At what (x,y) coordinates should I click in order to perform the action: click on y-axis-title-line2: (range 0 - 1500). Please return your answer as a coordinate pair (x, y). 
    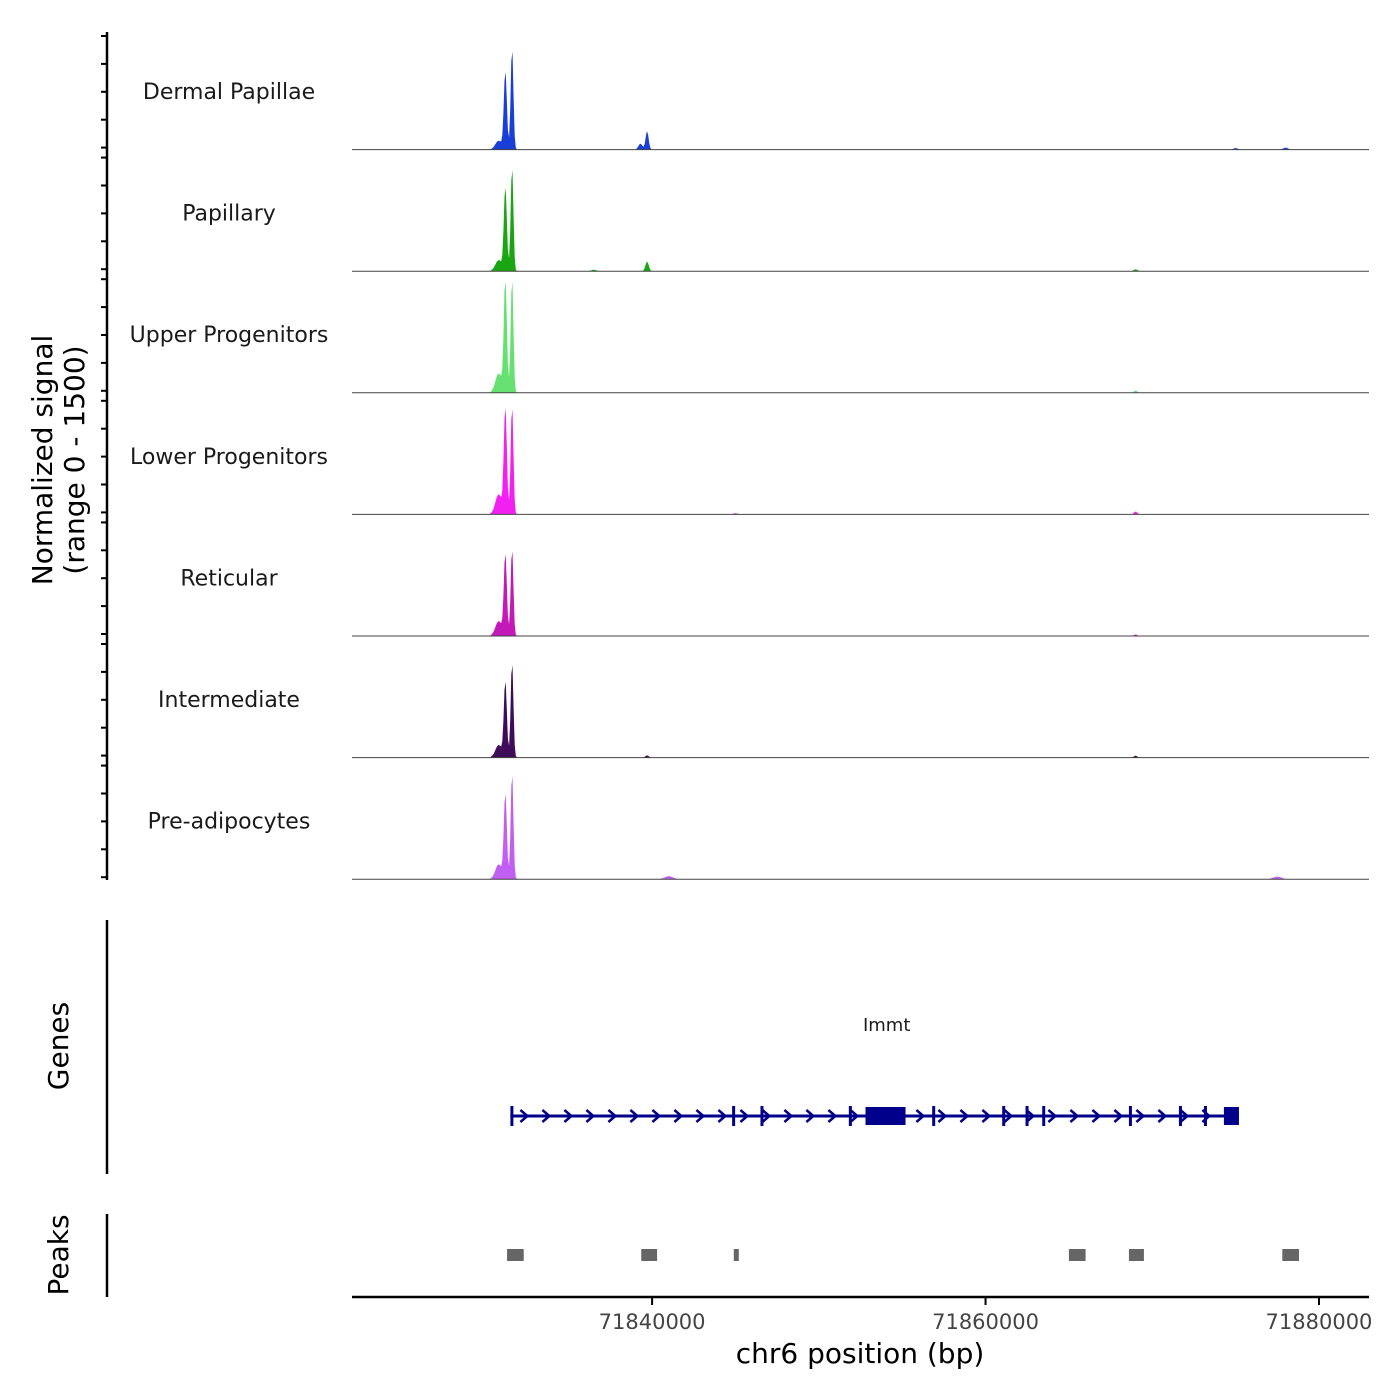
    Looking at the image, I should click on (74, 459).